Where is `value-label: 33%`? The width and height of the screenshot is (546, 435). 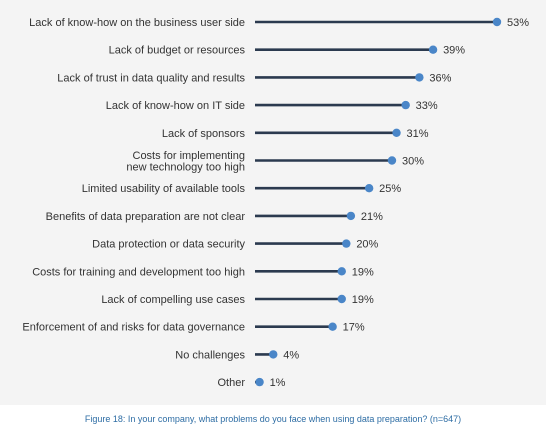
value-label: 33% is located at coordinates (427, 106).